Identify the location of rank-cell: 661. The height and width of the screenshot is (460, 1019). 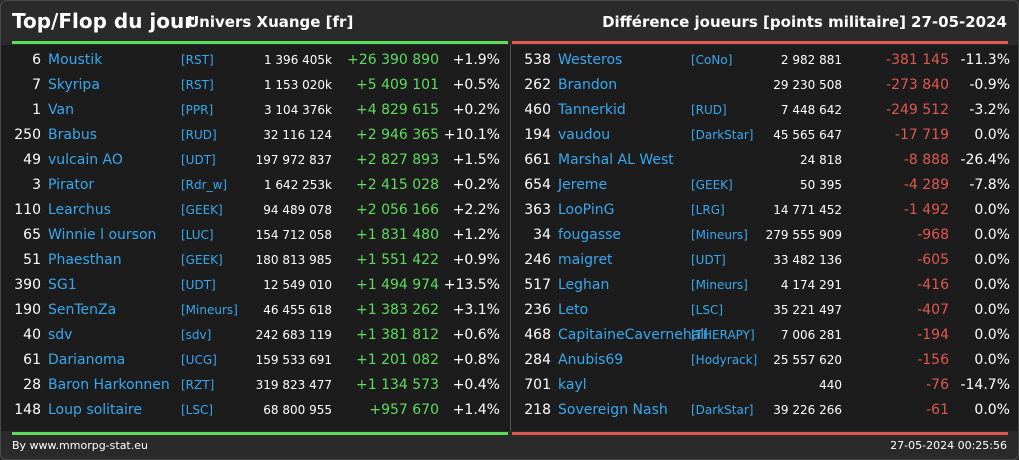
(537, 160).